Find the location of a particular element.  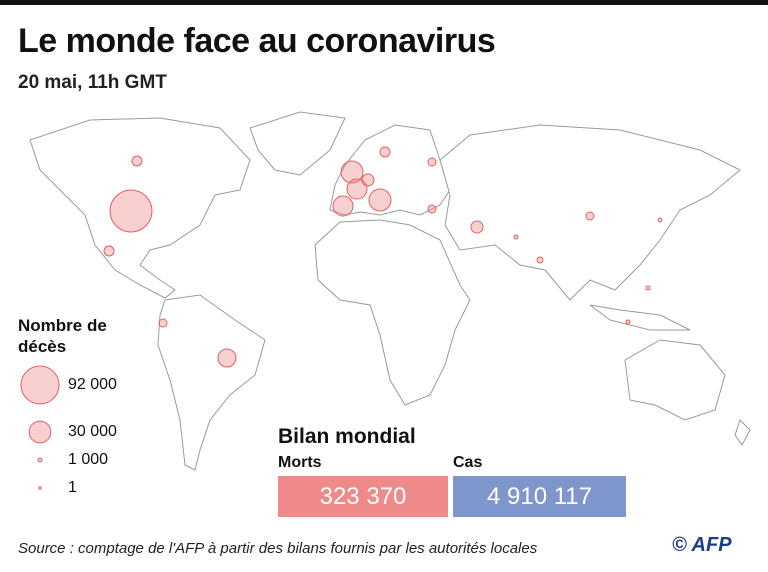

legend-label: 92 000 is located at coordinates (92, 384).